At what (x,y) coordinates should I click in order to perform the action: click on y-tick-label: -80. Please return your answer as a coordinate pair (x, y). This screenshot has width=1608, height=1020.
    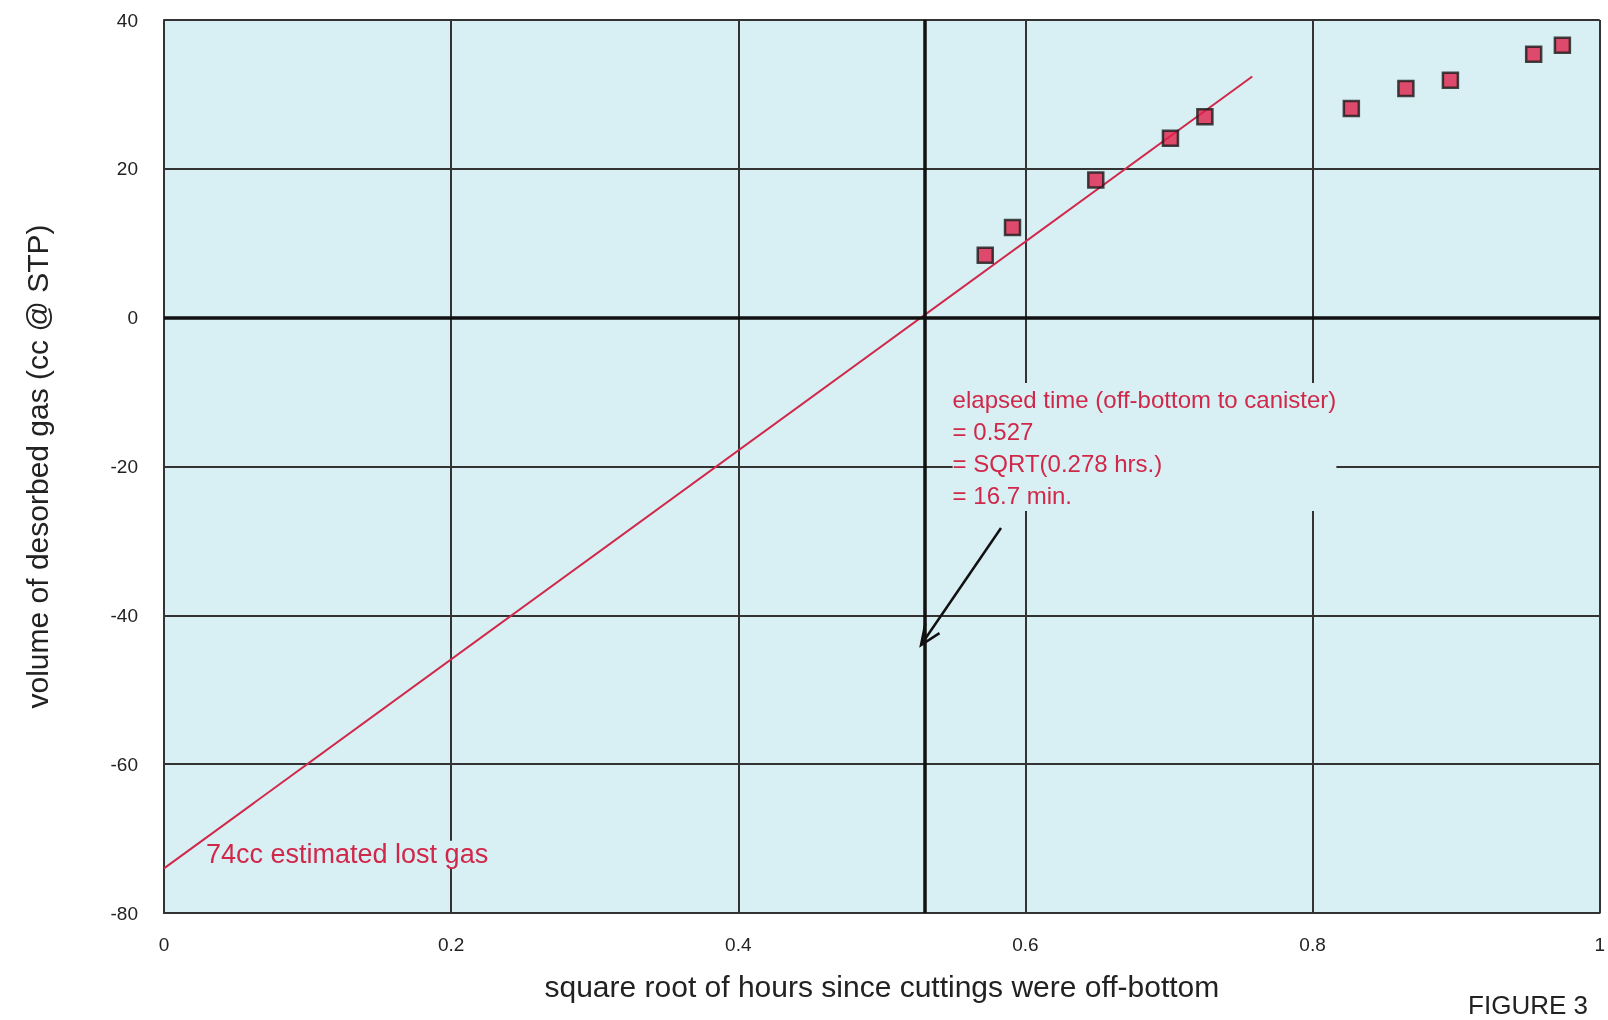
    Looking at the image, I should click on (124, 913).